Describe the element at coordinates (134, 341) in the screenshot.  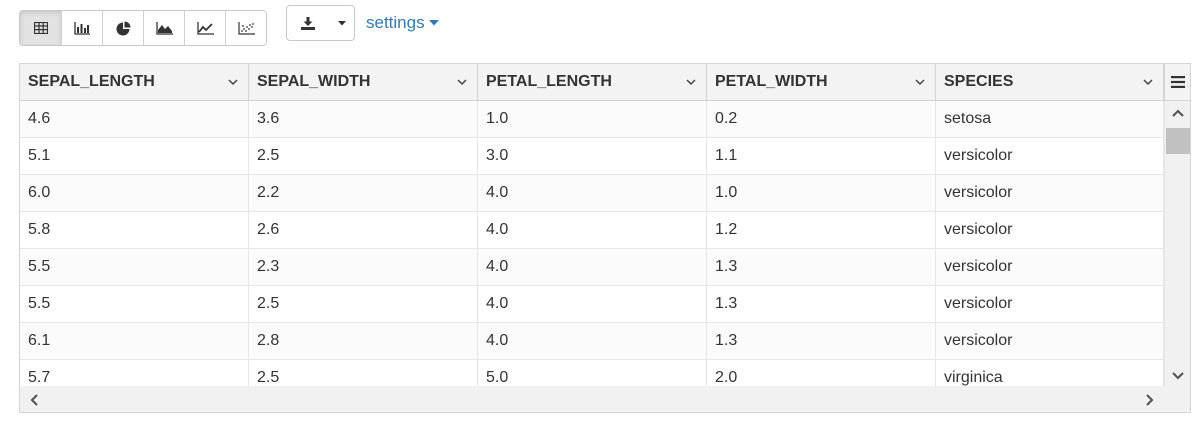
I see `table-cell: 6.1` at that location.